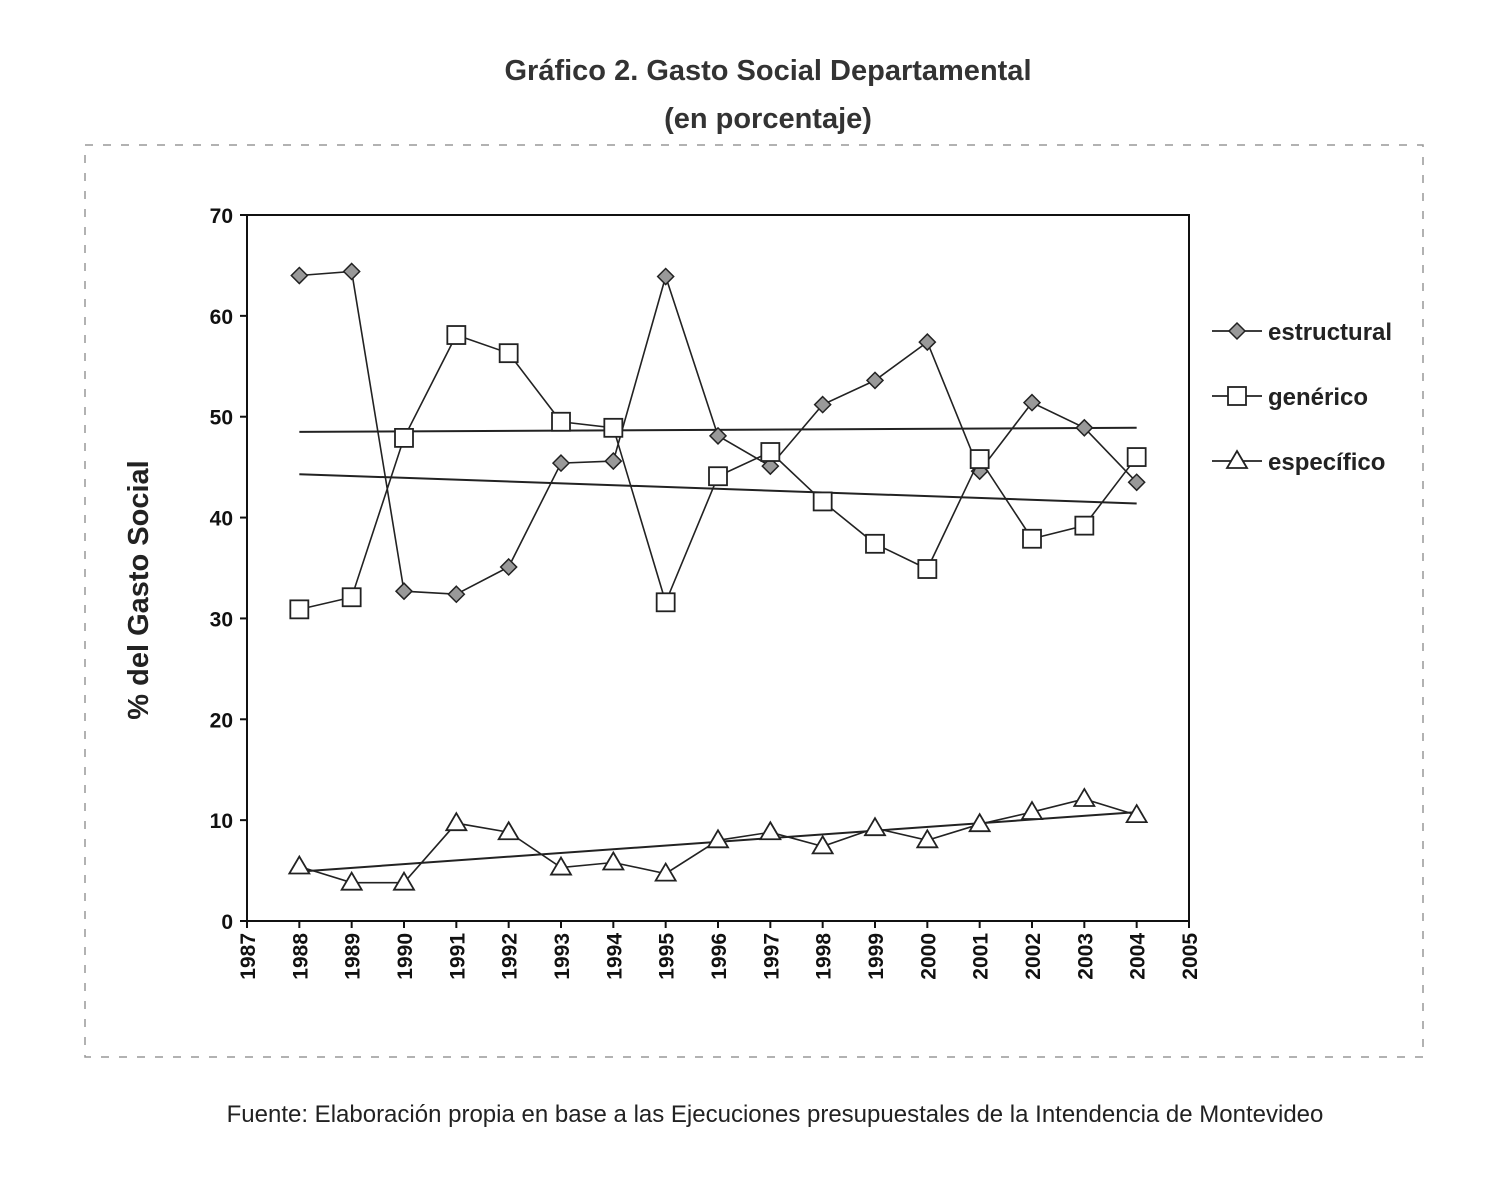 The width and height of the screenshot is (1508, 1180). Describe the element at coordinates (614, 956) in the screenshot. I see `x-tick-label: 1994` at that location.